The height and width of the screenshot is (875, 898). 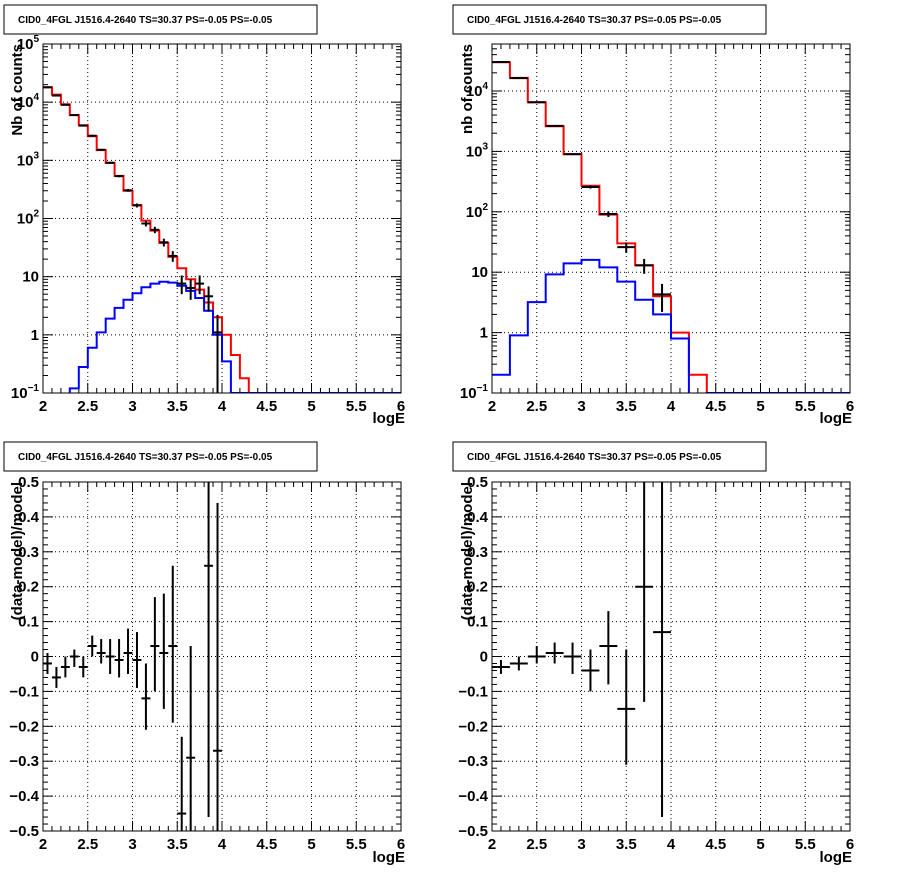 I want to click on y-tick-label: 10², so click(x=477, y=211).